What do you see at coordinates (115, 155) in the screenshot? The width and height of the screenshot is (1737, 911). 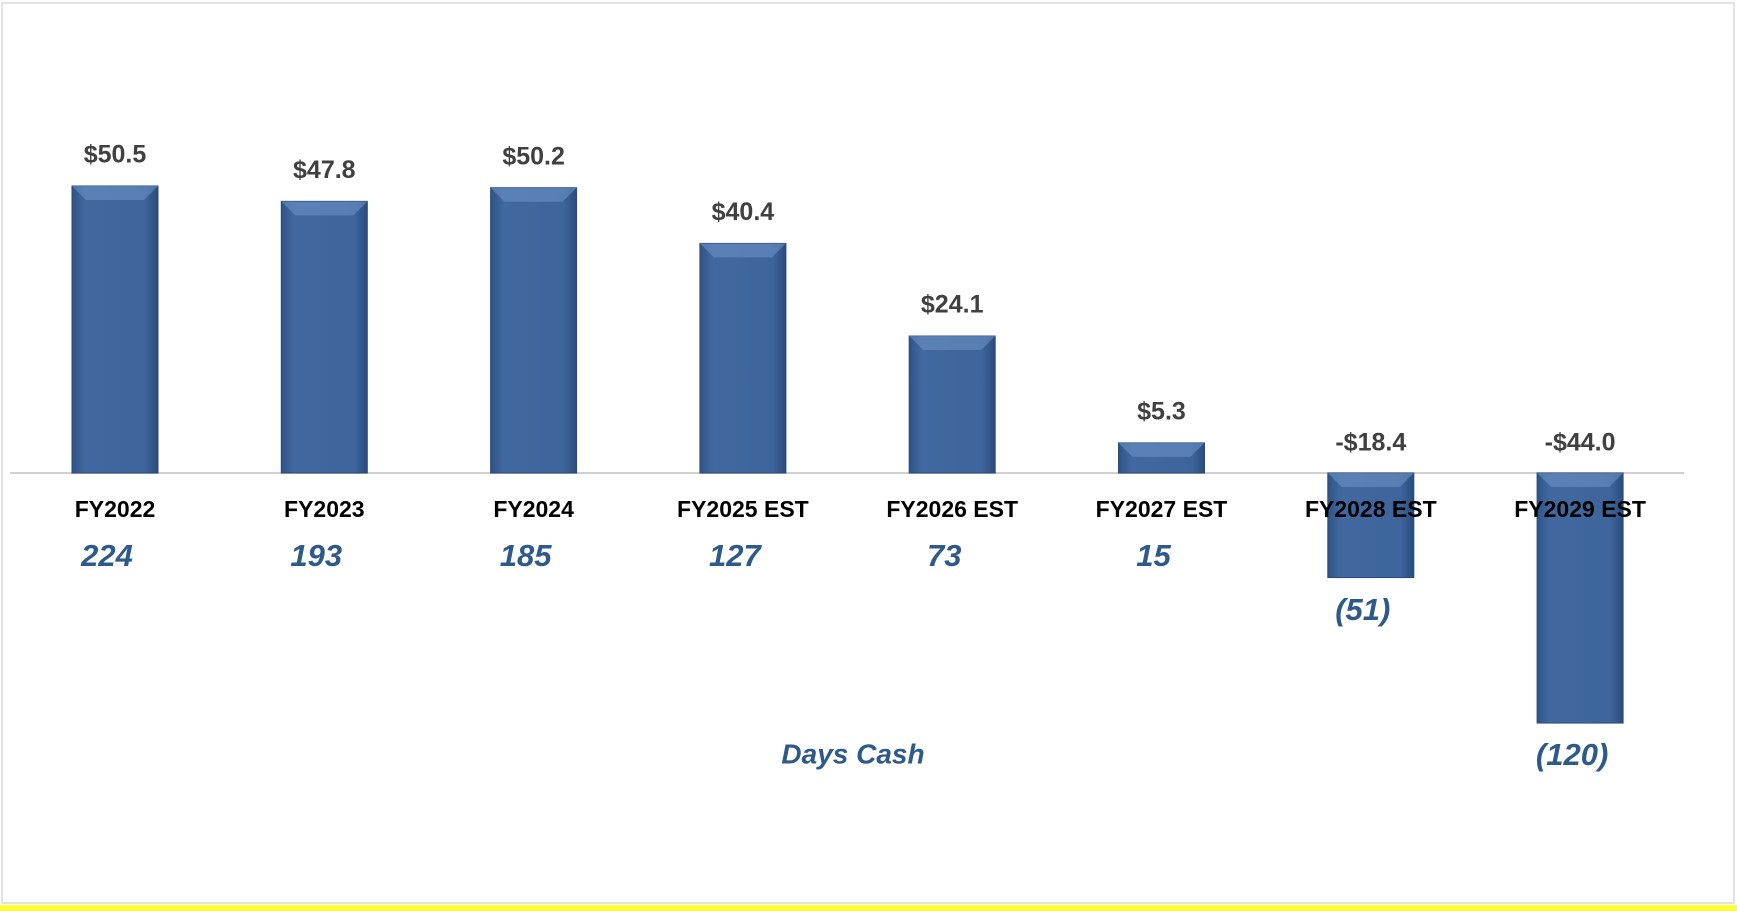 I see `value-label: $50.5` at bounding box center [115, 155].